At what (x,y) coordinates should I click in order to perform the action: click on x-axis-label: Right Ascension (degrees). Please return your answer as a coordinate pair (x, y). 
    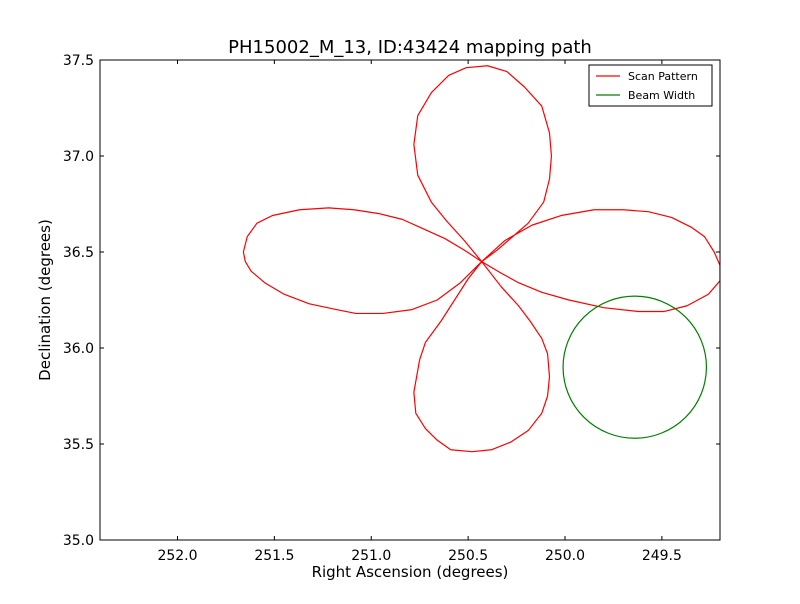
    Looking at the image, I should click on (410, 572).